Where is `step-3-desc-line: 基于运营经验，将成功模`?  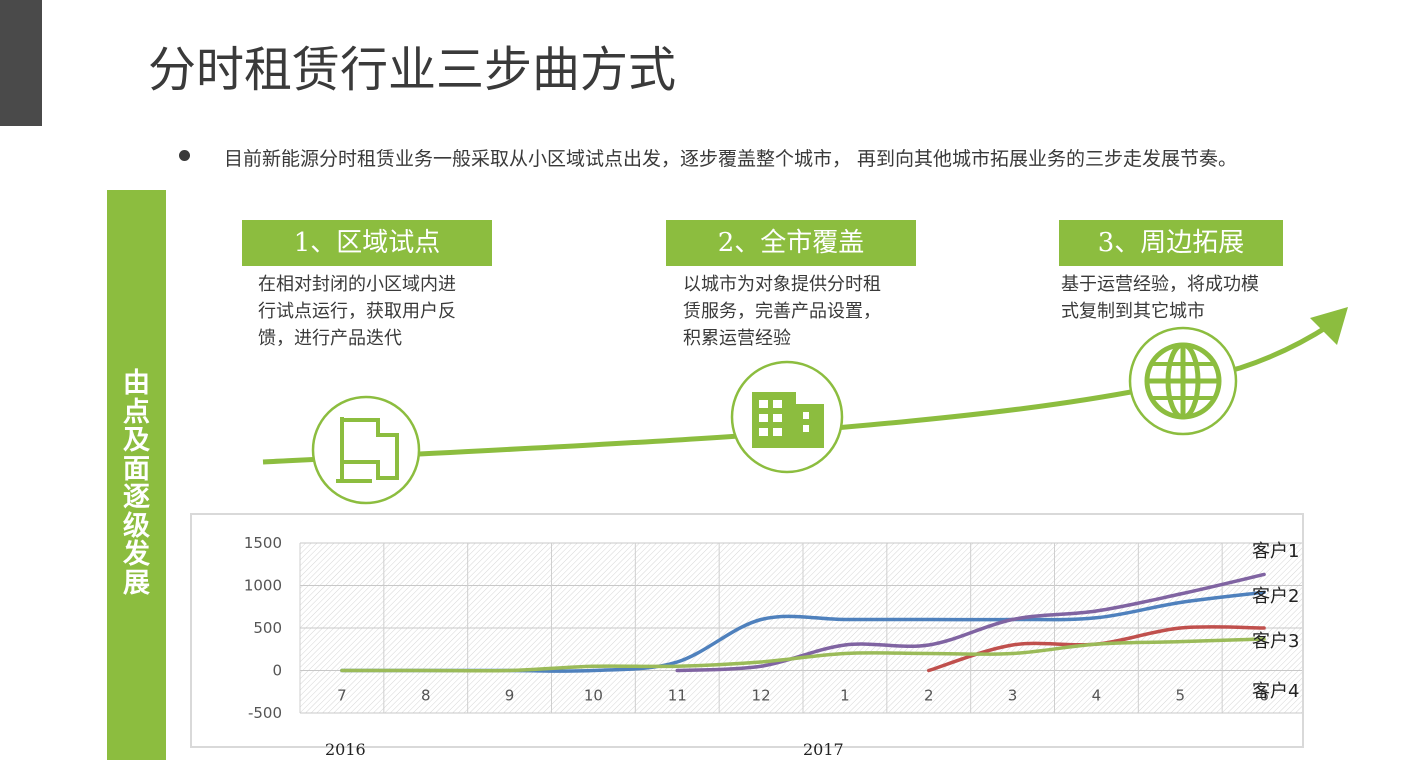
step-3-desc-line: 基于运营经验，将成功模 is located at coordinates (1160, 284).